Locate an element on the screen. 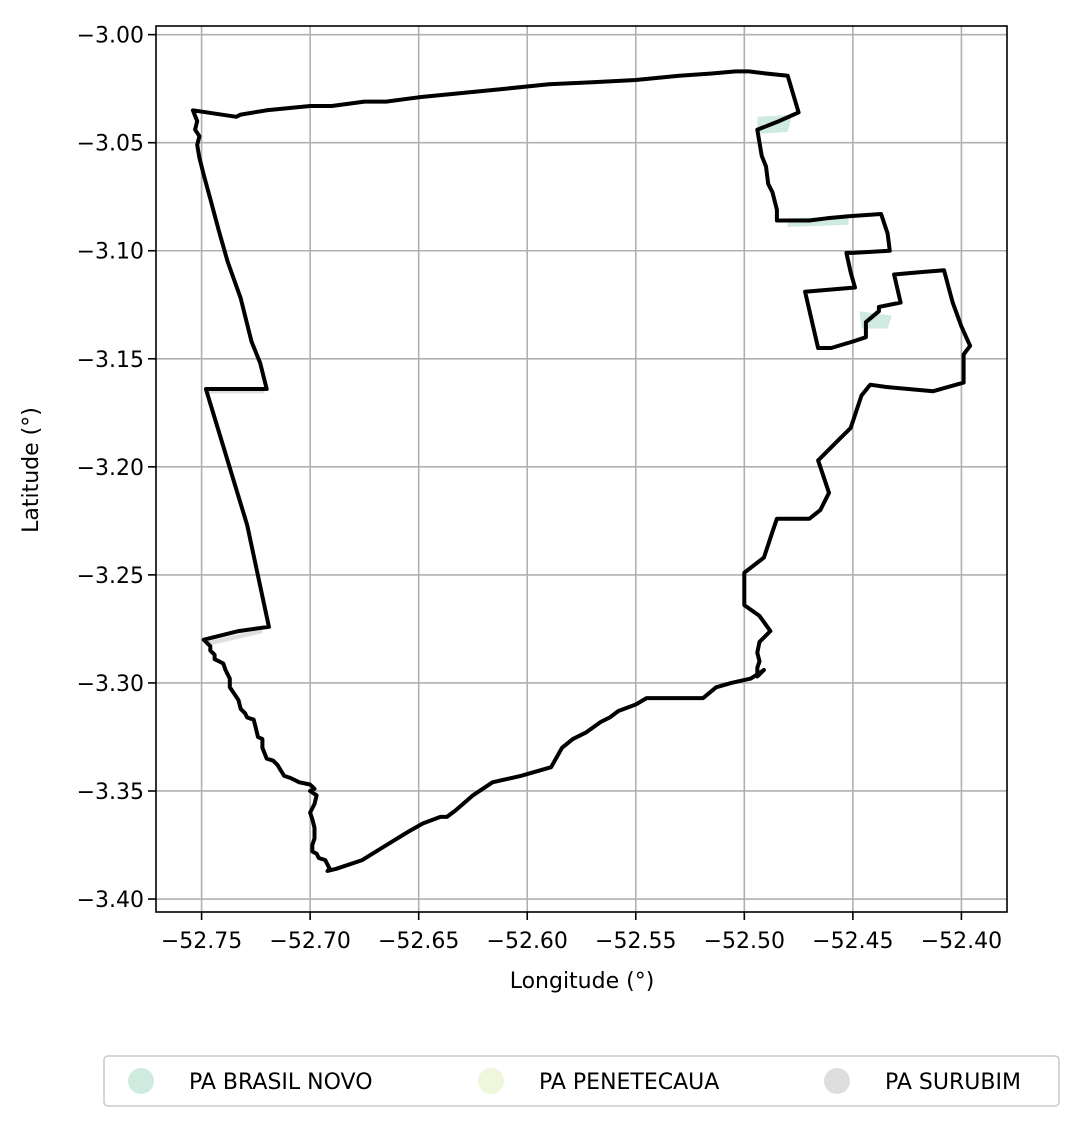 The width and height of the screenshot is (1079, 1126). x-tick-label: −52.65 is located at coordinates (418, 941).